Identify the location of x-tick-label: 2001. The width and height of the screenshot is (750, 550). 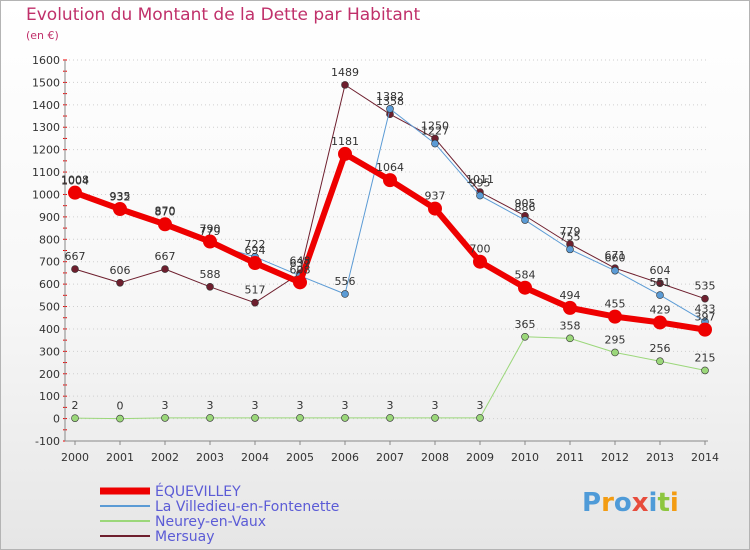
(120, 457).